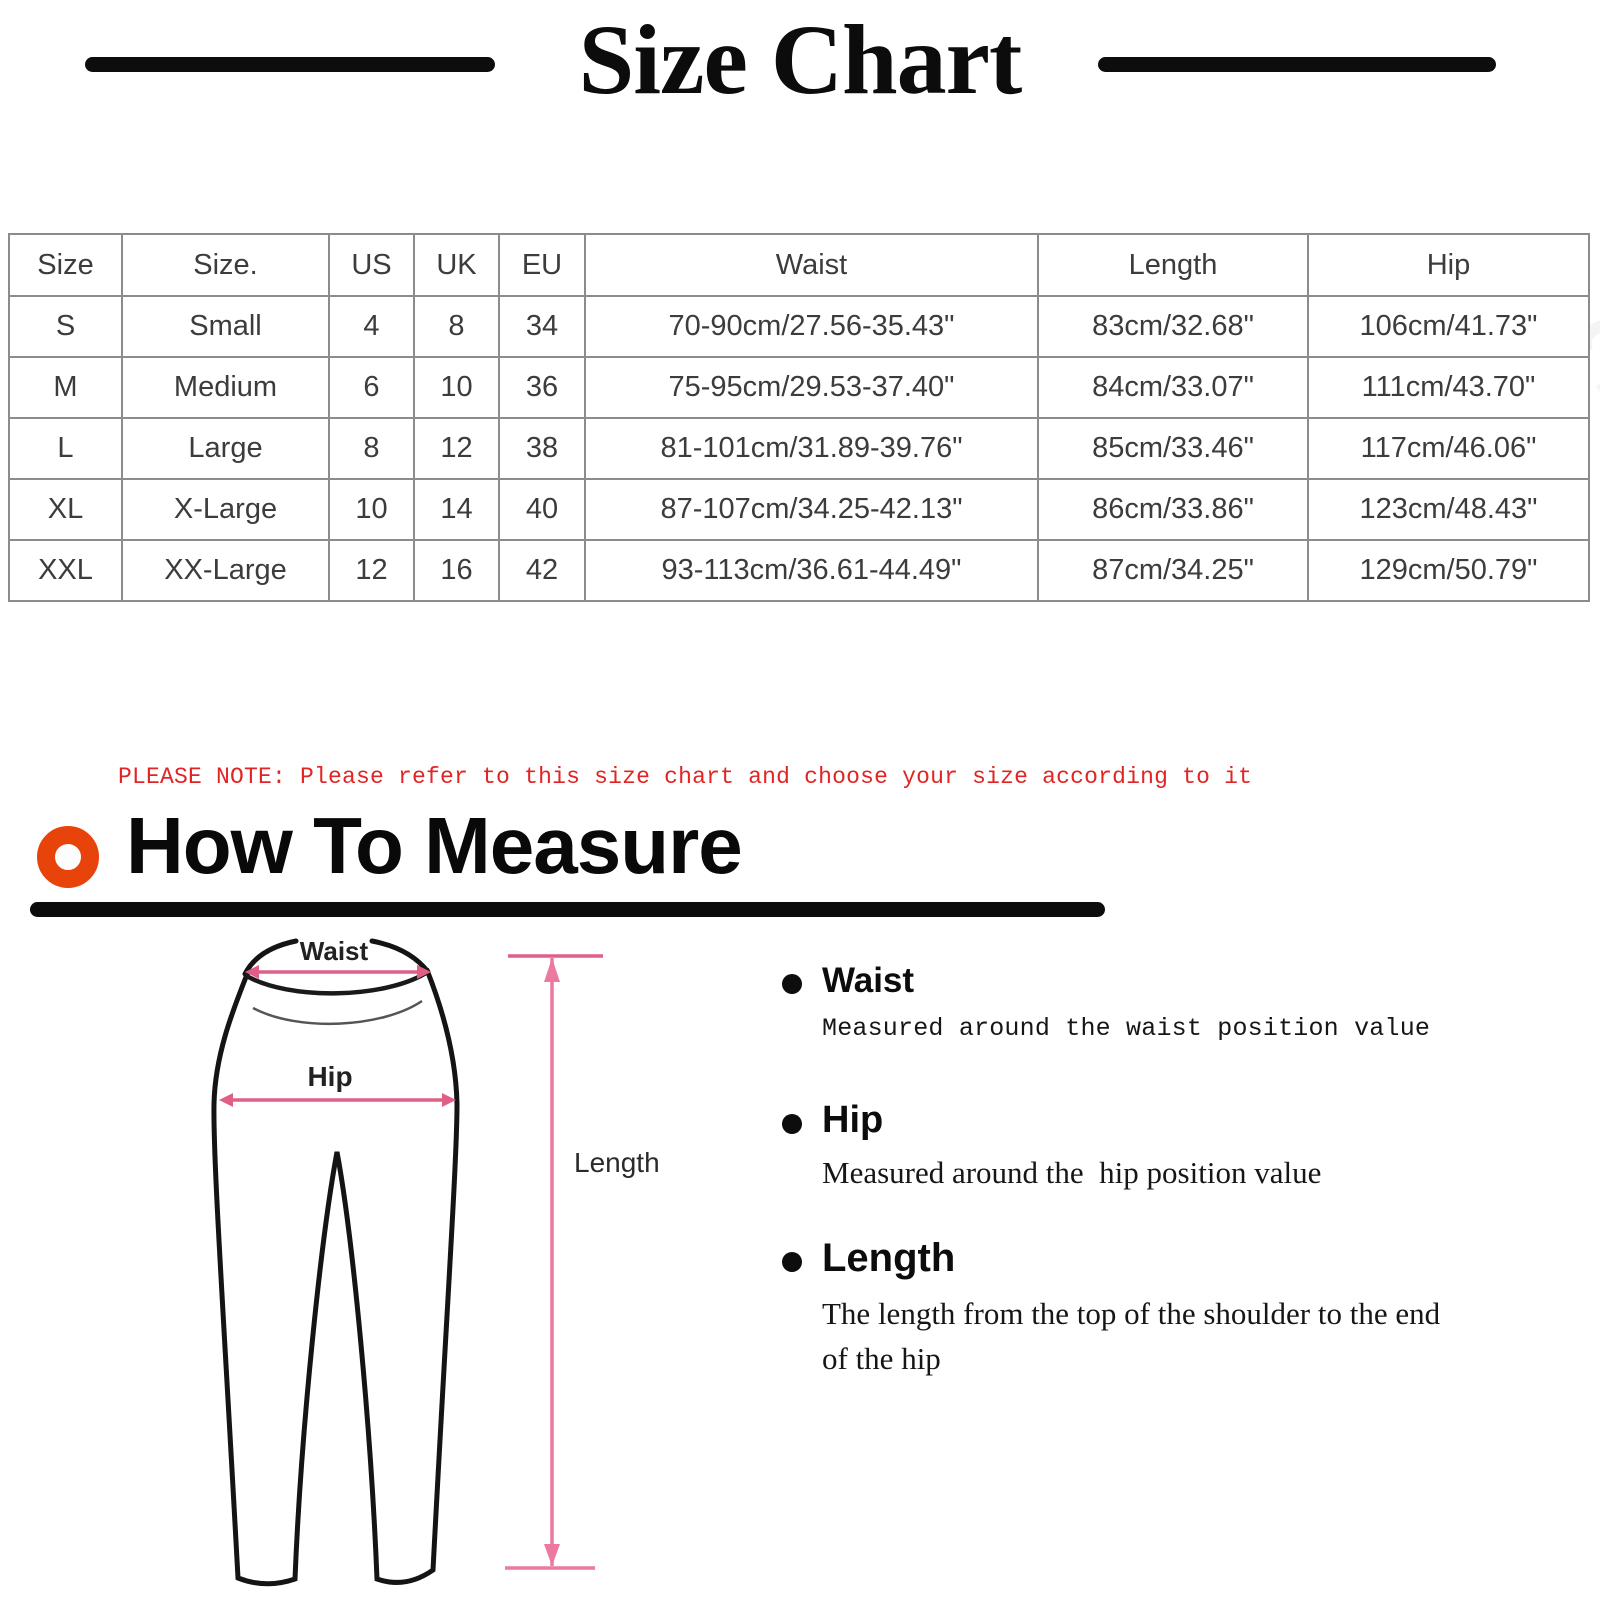 The image size is (1600, 1600). What do you see at coordinates (226, 1100) in the screenshot?
I see `hip-arrowhead-left` at bounding box center [226, 1100].